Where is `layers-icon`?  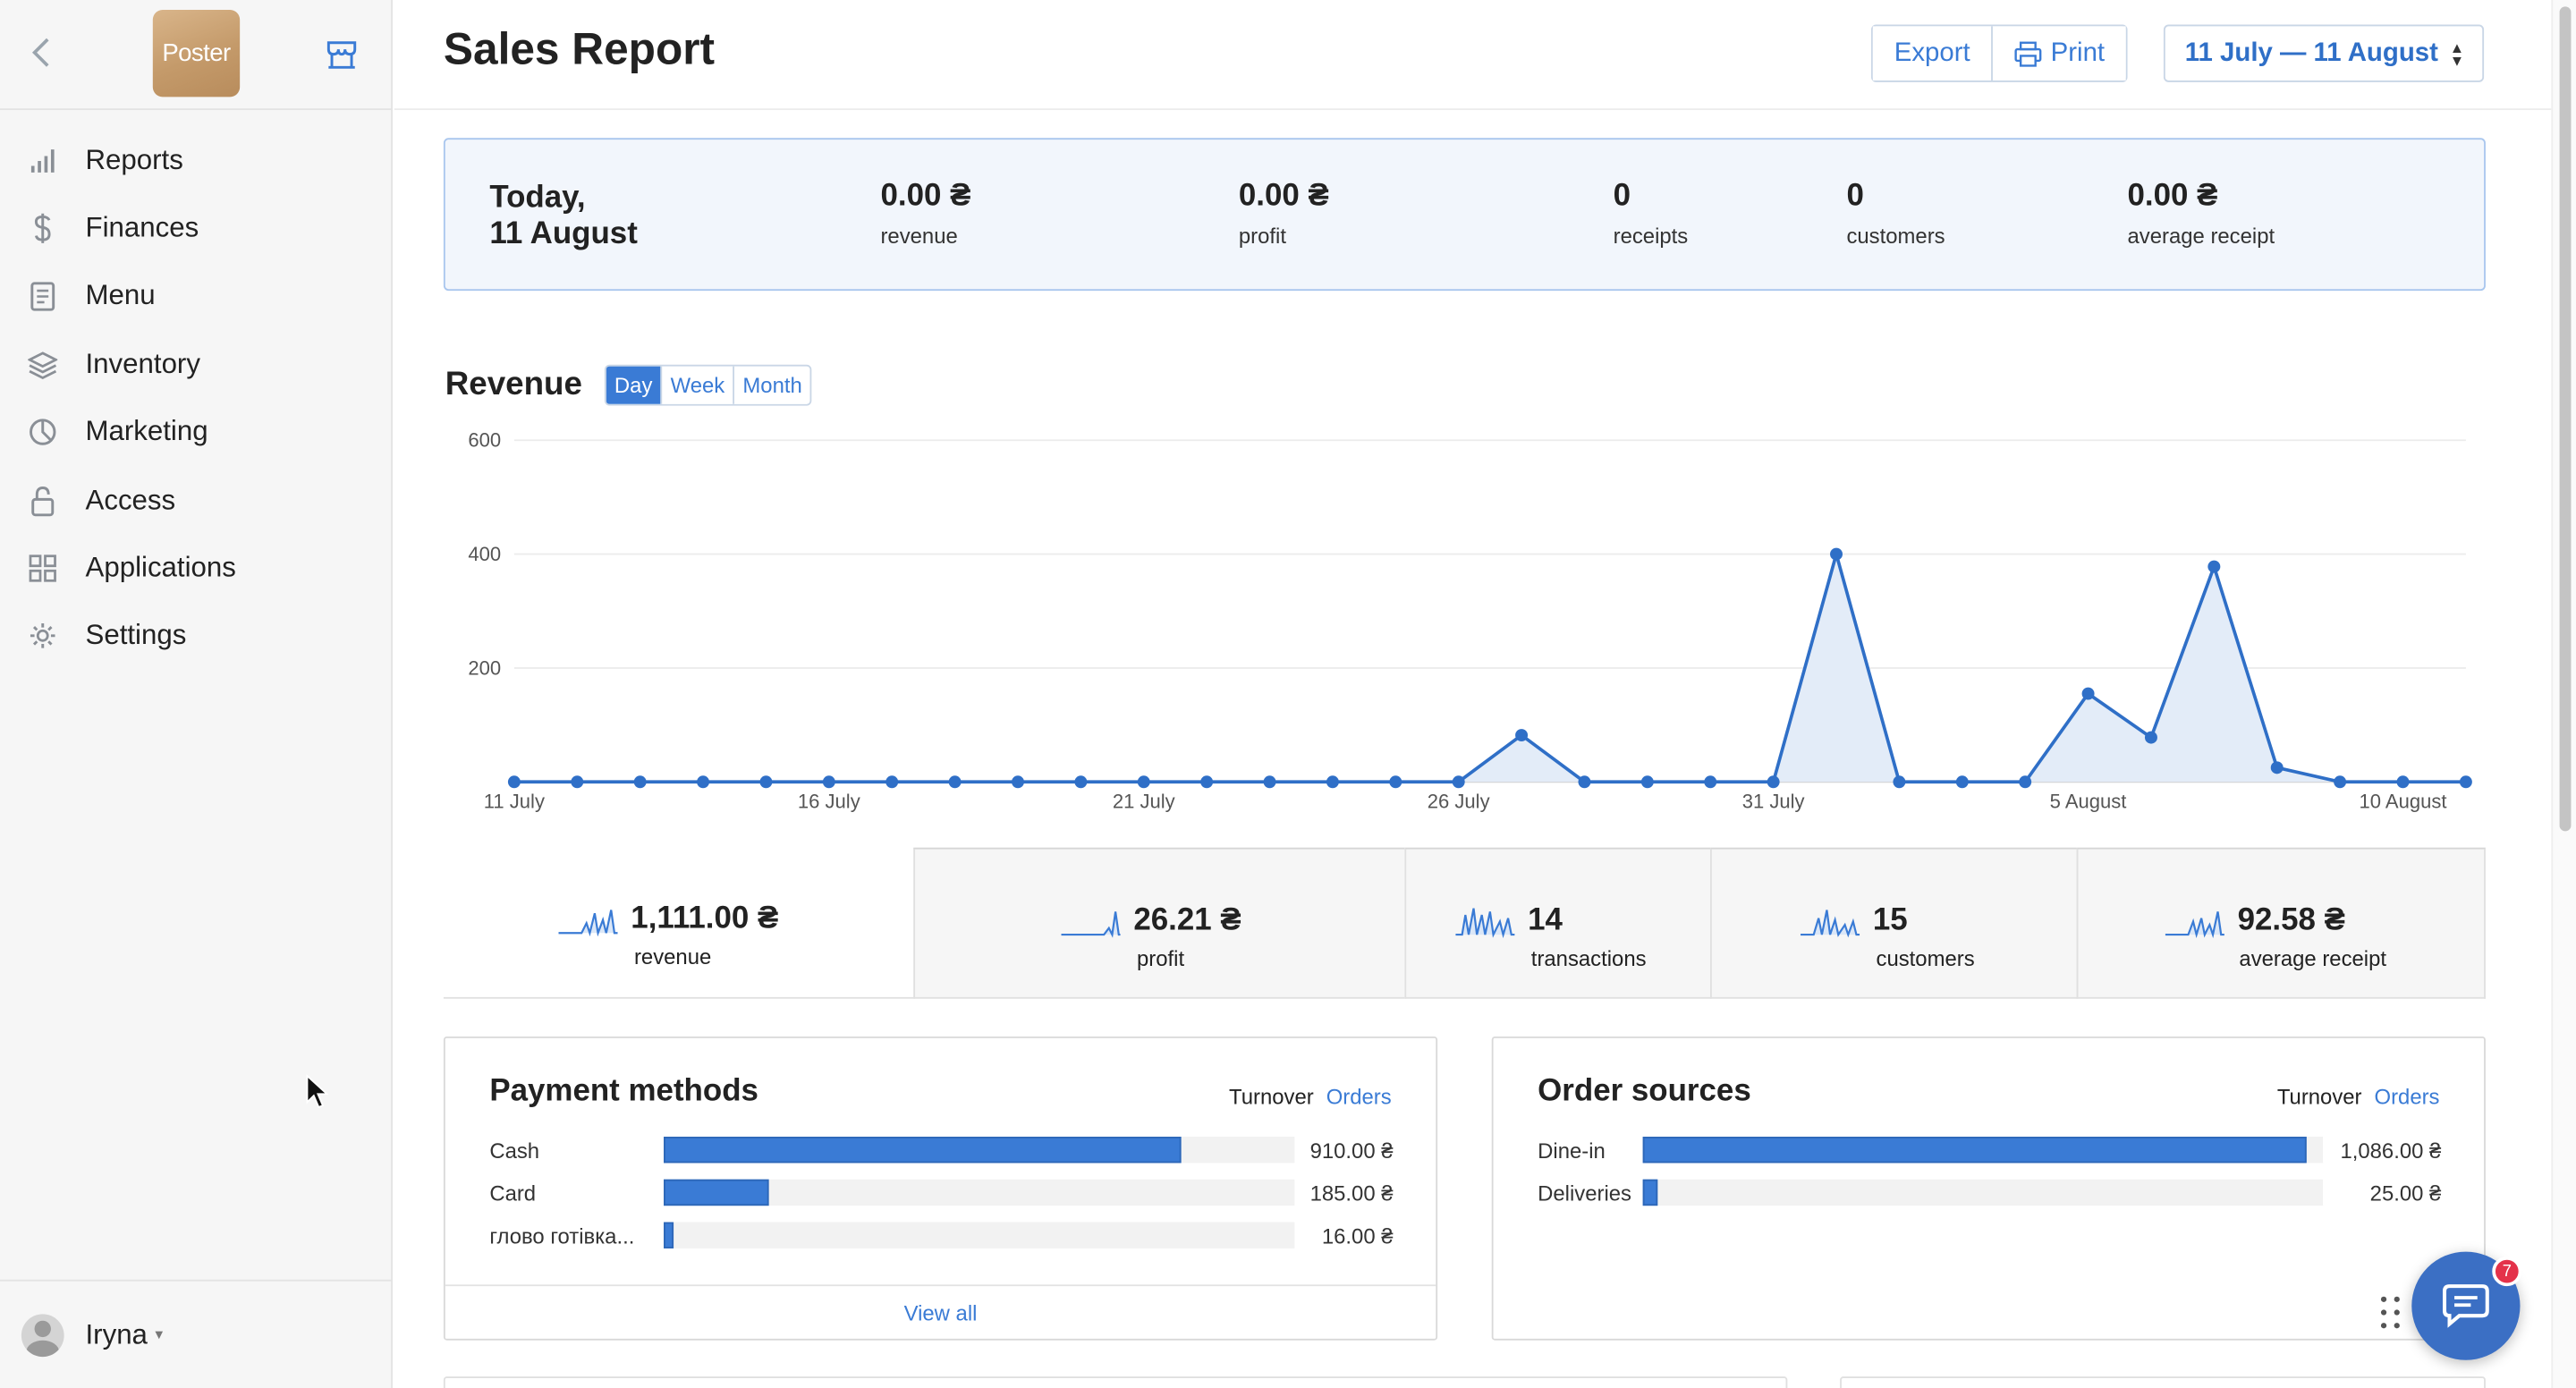 layers-icon is located at coordinates (42, 365).